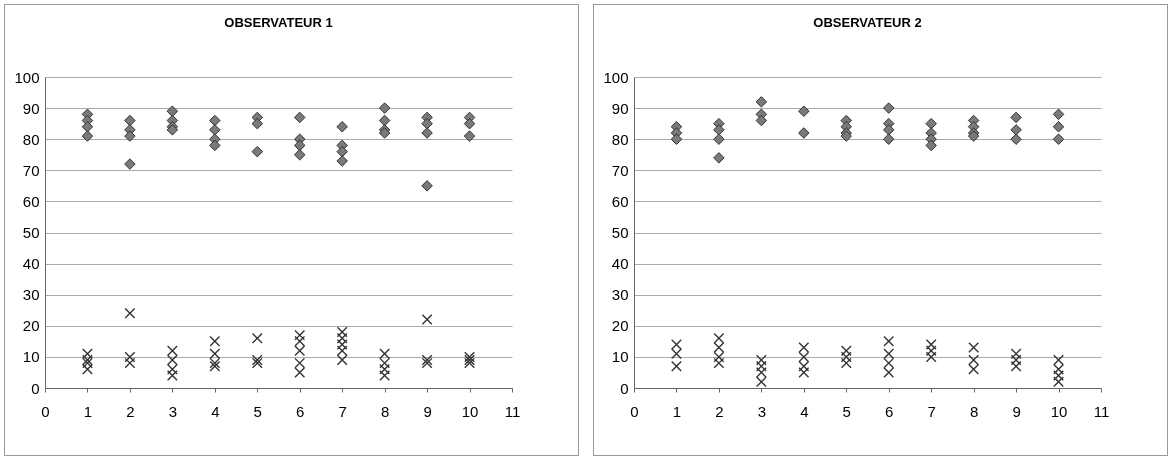  Describe the element at coordinates (278, 22) in the screenshot. I see `chart-title: OBSERVATEUR 1` at that location.